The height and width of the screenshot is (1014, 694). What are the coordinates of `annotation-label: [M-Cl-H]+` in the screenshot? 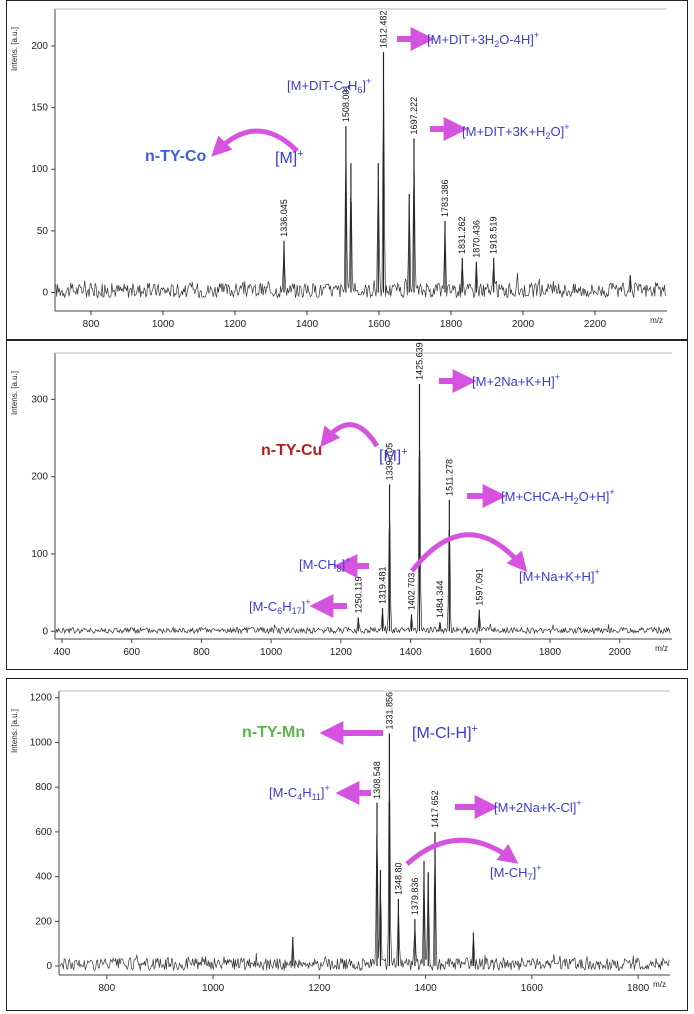 It's located at (445, 732).